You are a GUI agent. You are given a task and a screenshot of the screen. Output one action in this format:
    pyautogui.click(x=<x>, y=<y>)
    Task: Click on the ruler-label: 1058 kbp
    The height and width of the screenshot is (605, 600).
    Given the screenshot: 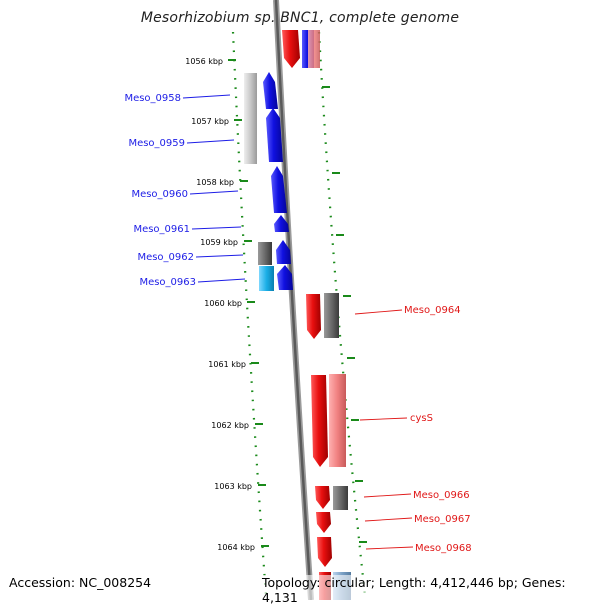 What is the action you would take?
    pyautogui.click(x=215, y=182)
    